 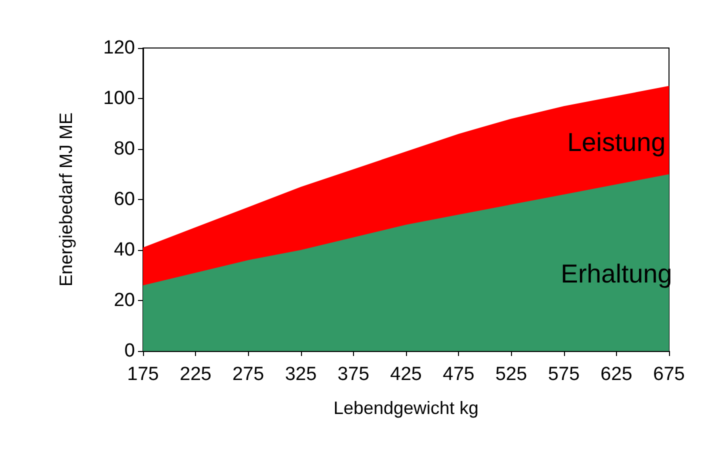 I want to click on series-label: Leistung, so click(x=616, y=142).